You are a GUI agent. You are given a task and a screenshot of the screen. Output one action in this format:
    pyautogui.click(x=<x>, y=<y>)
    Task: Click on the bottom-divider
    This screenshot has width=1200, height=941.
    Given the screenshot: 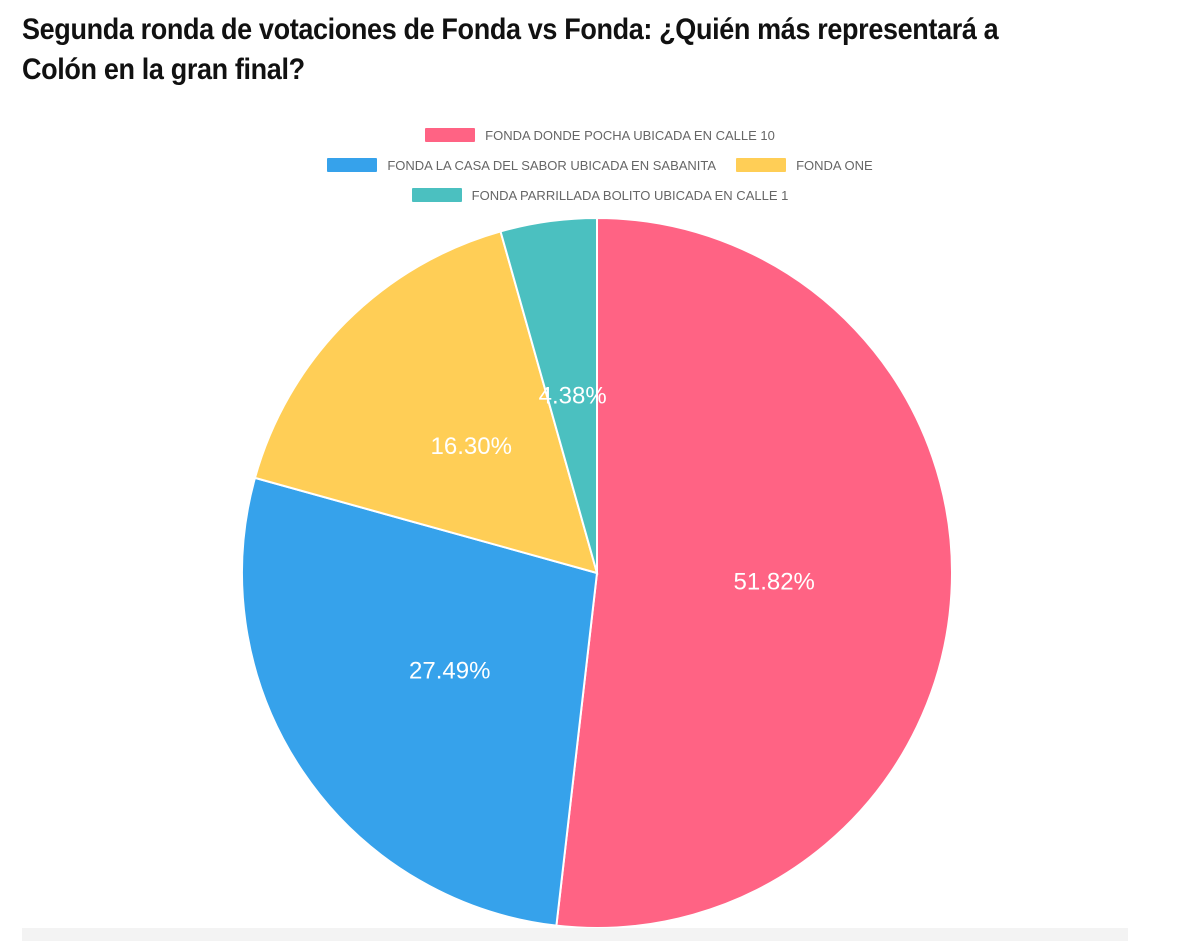 What is the action you would take?
    pyautogui.click(x=575, y=934)
    